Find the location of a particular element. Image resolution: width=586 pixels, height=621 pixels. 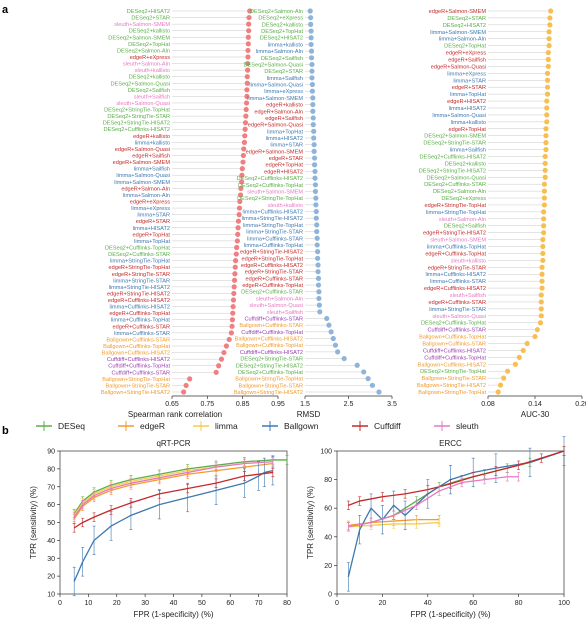

row-label: limma+HISAT2 is located at coordinates (151, 229).